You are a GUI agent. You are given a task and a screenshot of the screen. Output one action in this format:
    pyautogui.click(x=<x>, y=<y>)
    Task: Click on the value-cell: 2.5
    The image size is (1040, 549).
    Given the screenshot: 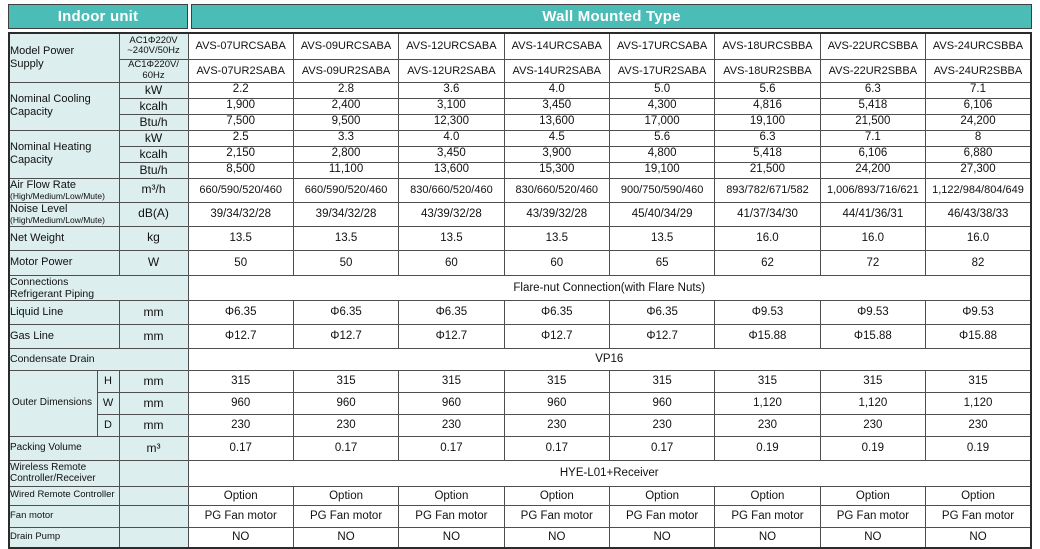 What is the action you would take?
    pyautogui.click(x=240, y=138)
    